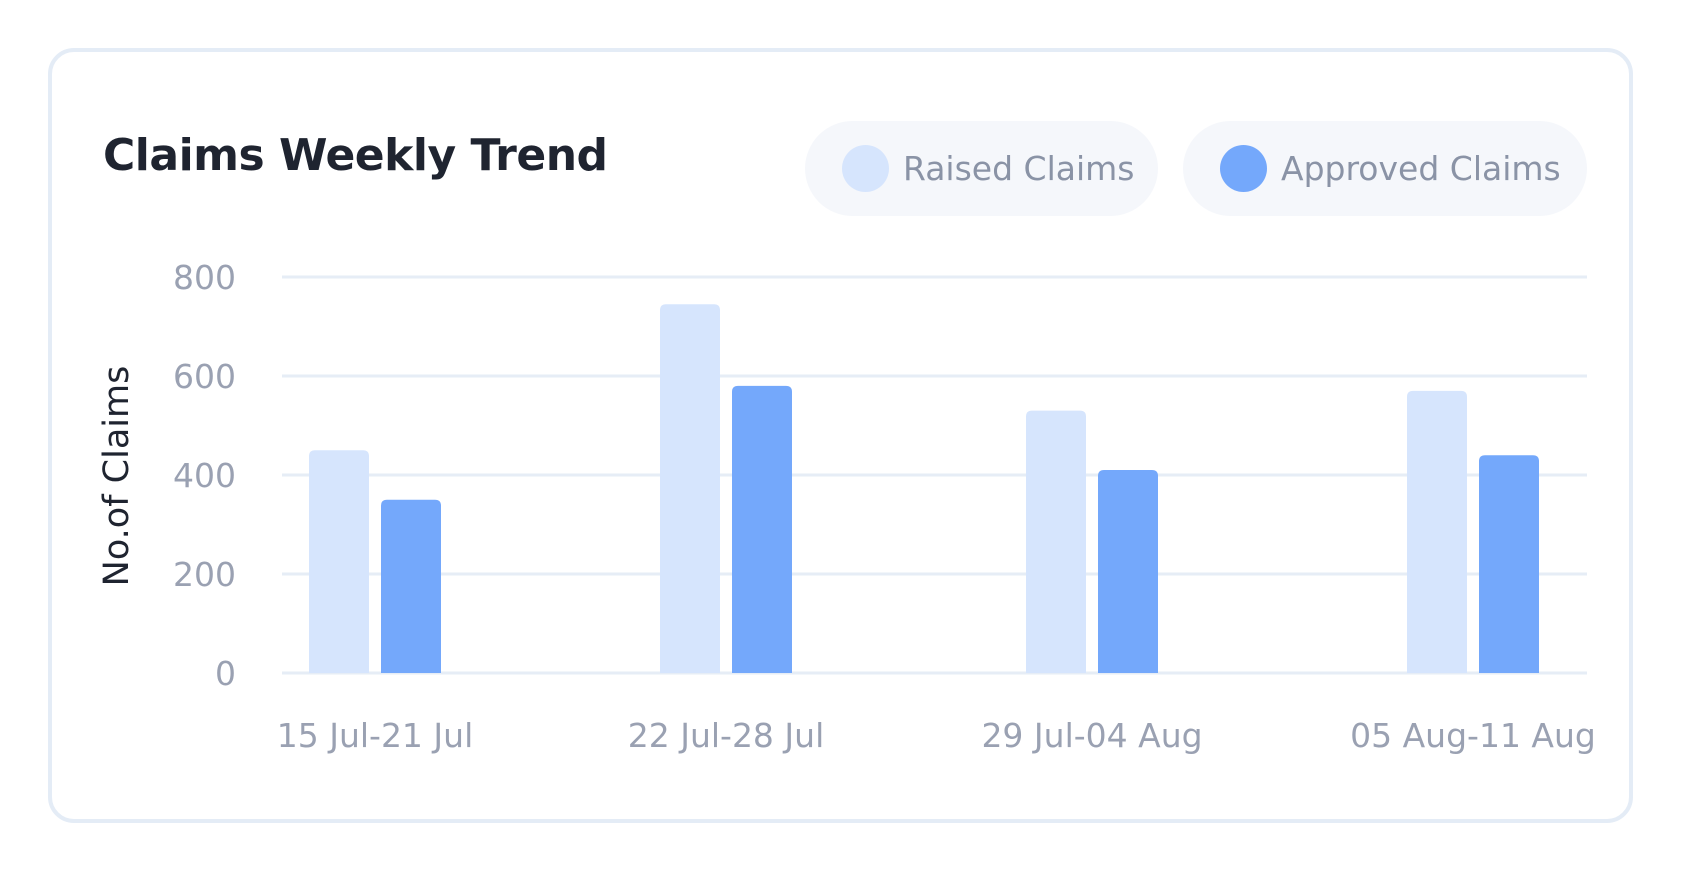  What do you see at coordinates (1421, 168) in the screenshot?
I see `legend-label-approved-claims: Approved Claims` at bounding box center [1421, 168].